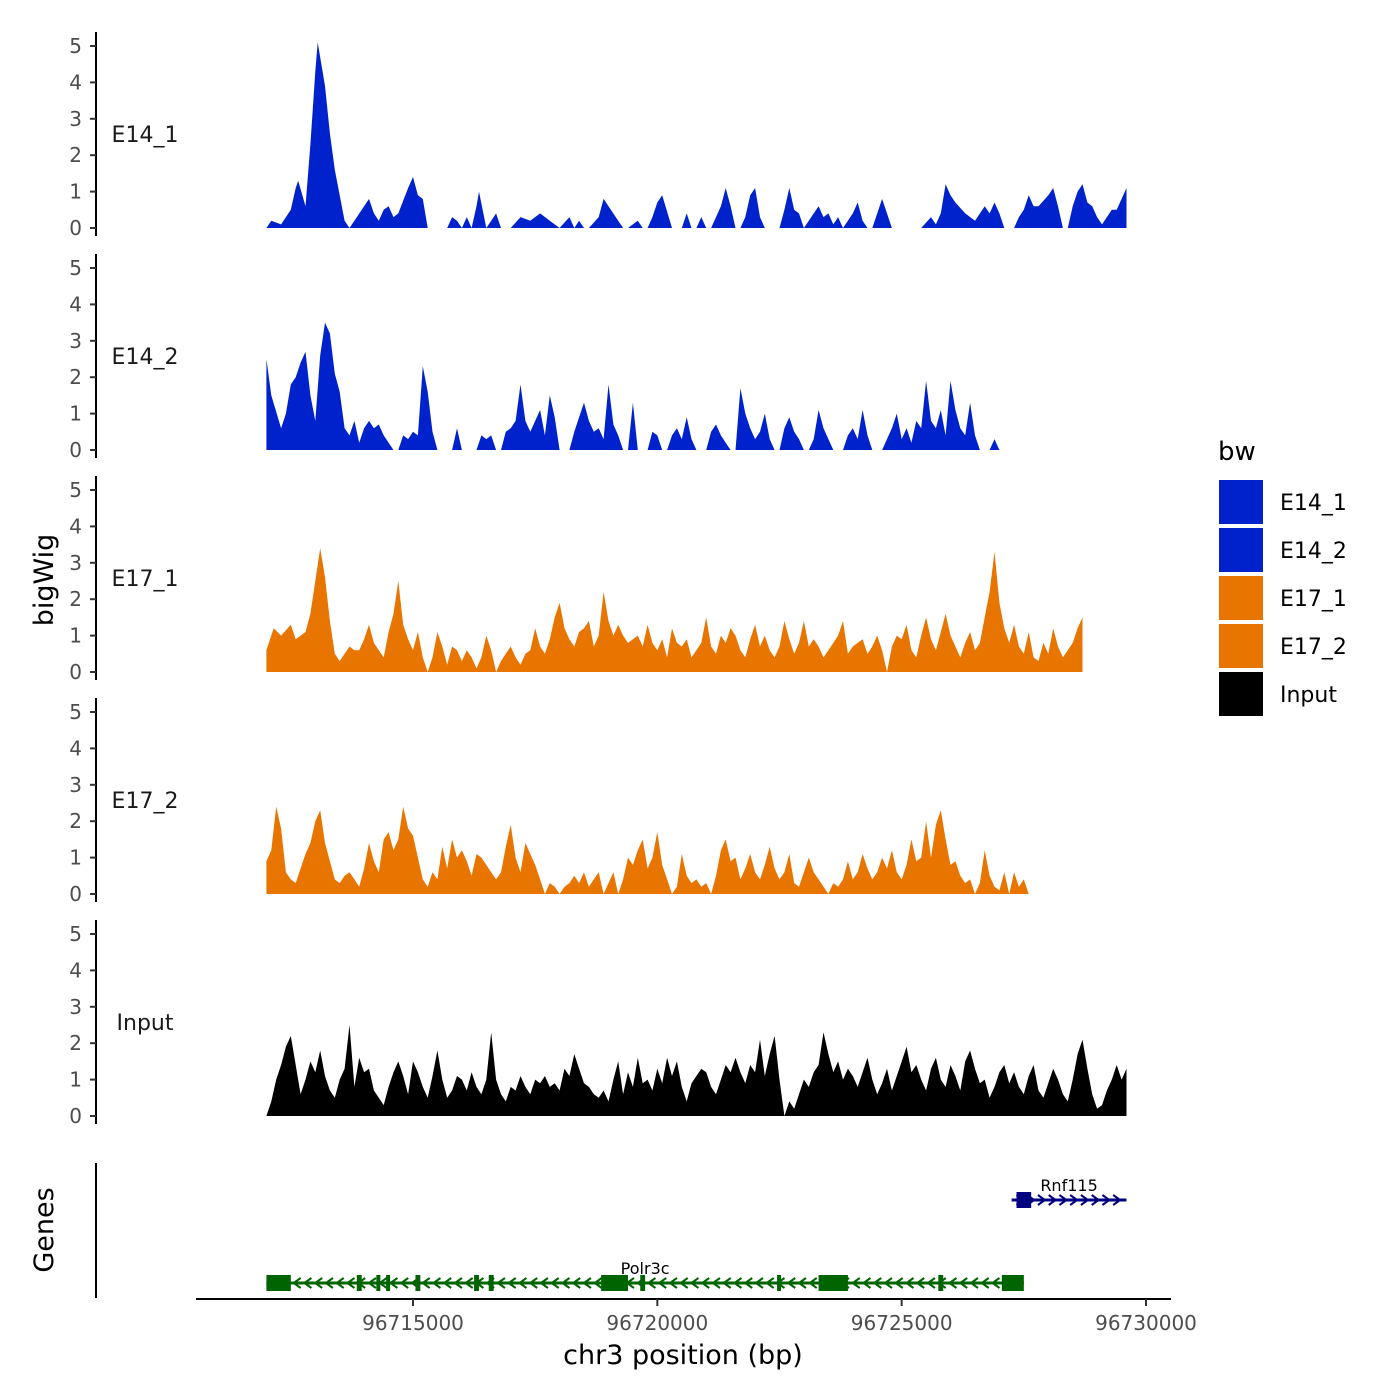 The height and width of the screenshot is (1400, 1400). I want to click on legend-label: E14_1, so click(1313, 503).